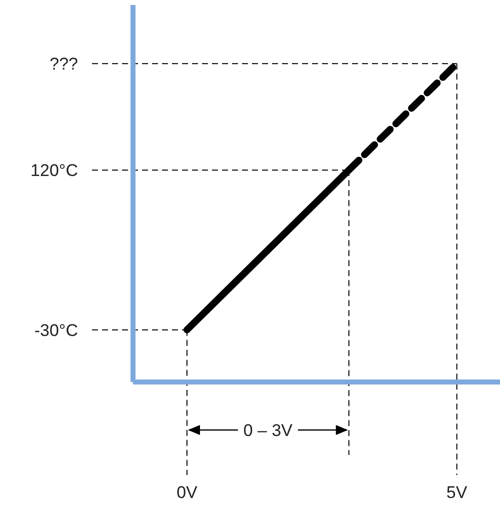  What do you see at coordinates (56, 330) in the screenshot?
I see `y-tick-label: -30°C` at bounding box center [56, 330].